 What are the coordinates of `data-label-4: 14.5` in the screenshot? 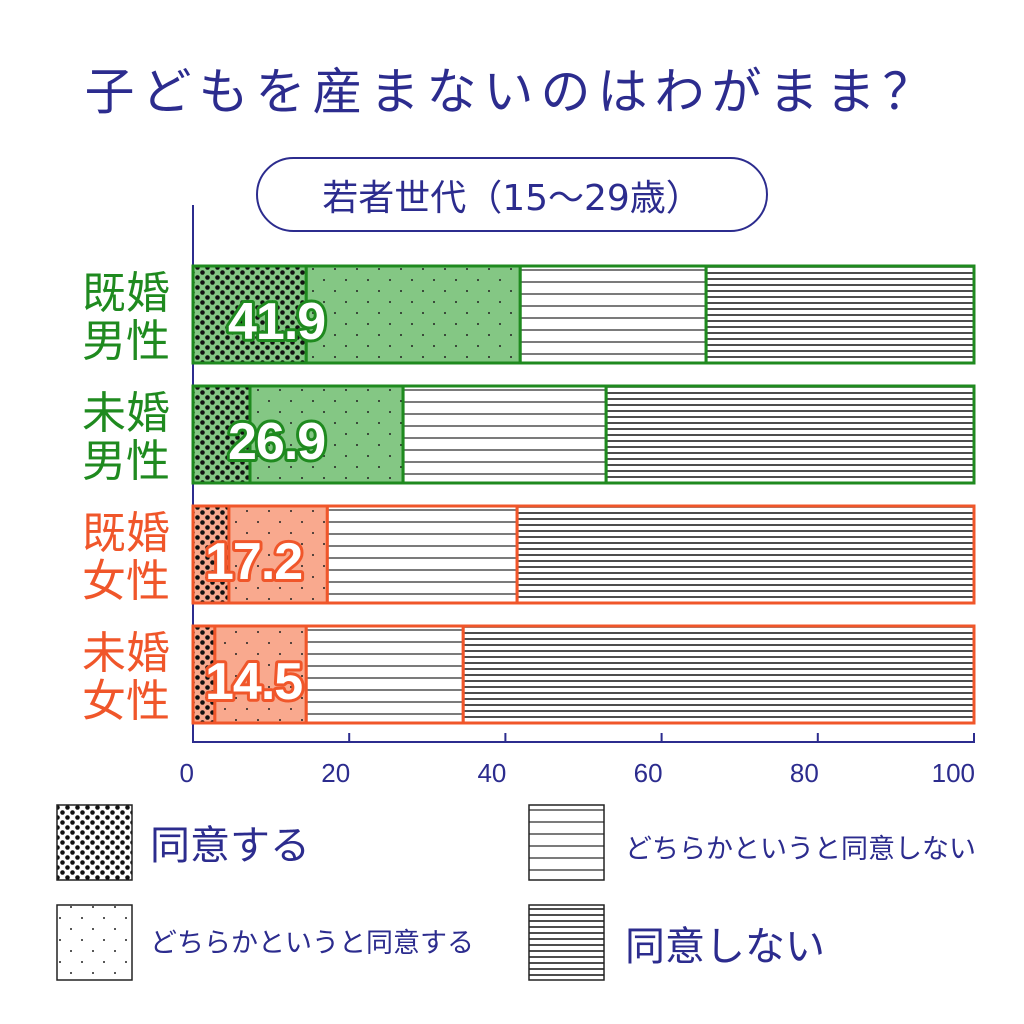 It's located at (253, 682).